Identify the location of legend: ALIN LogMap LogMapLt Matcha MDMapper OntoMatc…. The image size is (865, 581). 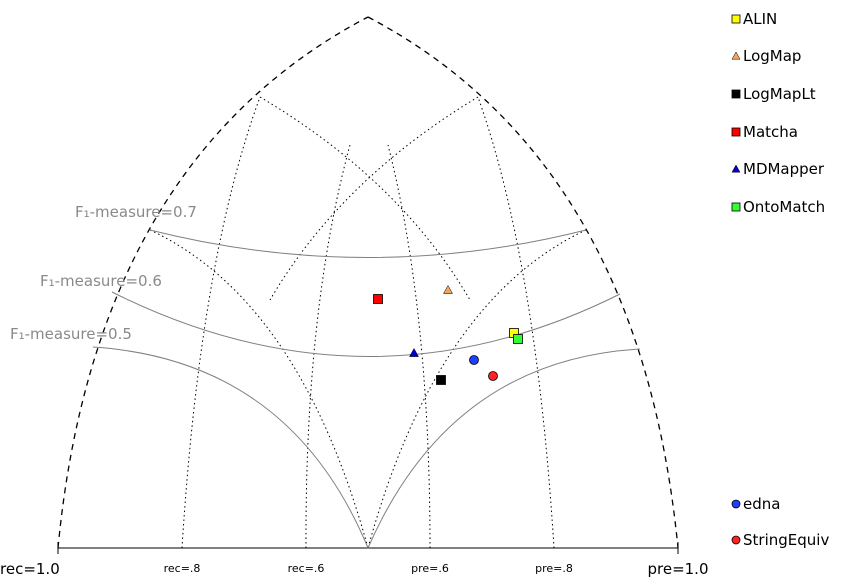
(780, 279).